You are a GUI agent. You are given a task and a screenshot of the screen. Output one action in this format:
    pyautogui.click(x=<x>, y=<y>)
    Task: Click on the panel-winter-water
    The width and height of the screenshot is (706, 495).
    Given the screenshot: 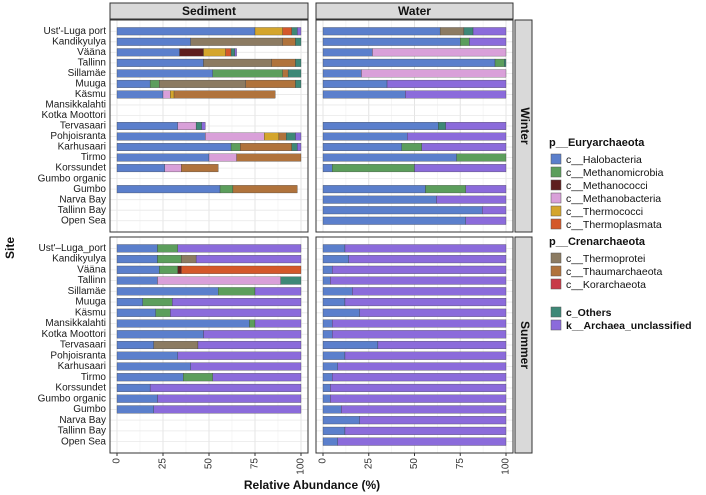 What is the action you would take?
    pyautogui.click(x=414, y=126)
    